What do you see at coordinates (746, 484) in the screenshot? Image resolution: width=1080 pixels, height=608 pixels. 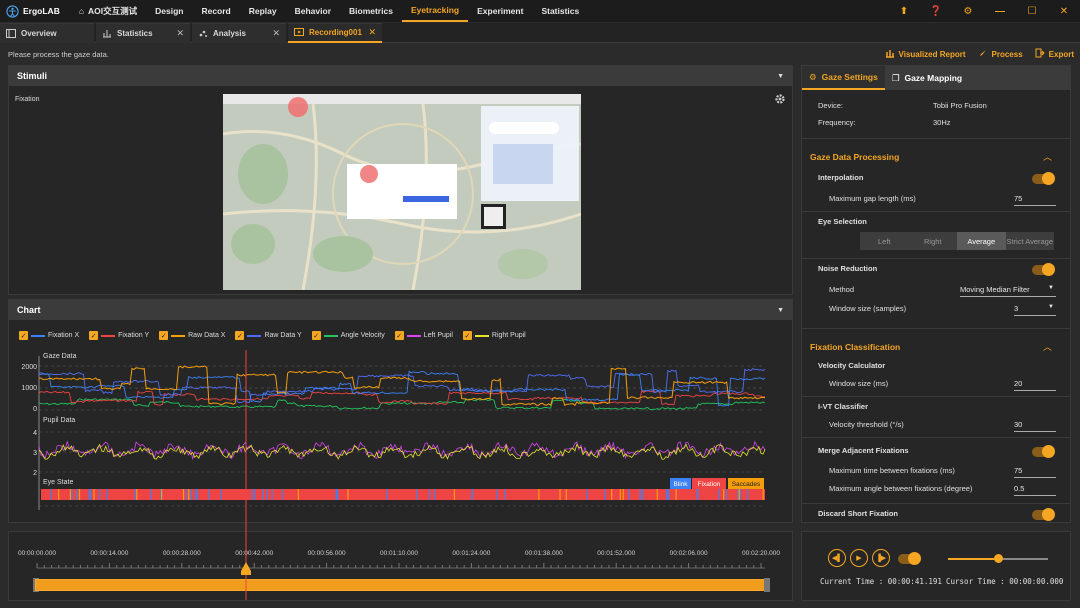 I see `saccades-tag-label: Saccades` at bounding box center [746, 484].